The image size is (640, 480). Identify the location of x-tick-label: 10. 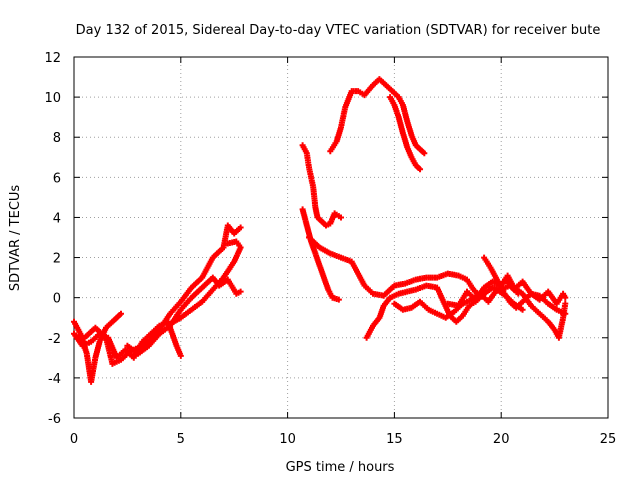
(287, 439).